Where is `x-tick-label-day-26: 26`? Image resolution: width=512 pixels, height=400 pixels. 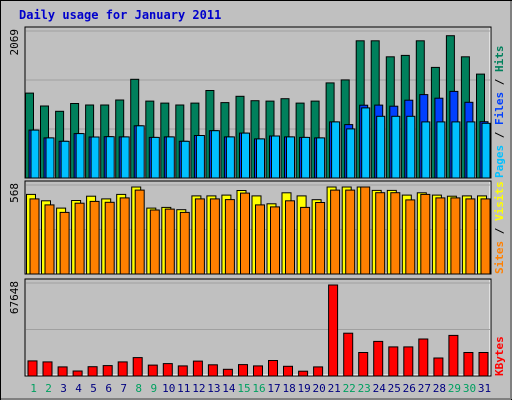
x-tick-label-day-26: 26 is located at coordinates (409, 388).